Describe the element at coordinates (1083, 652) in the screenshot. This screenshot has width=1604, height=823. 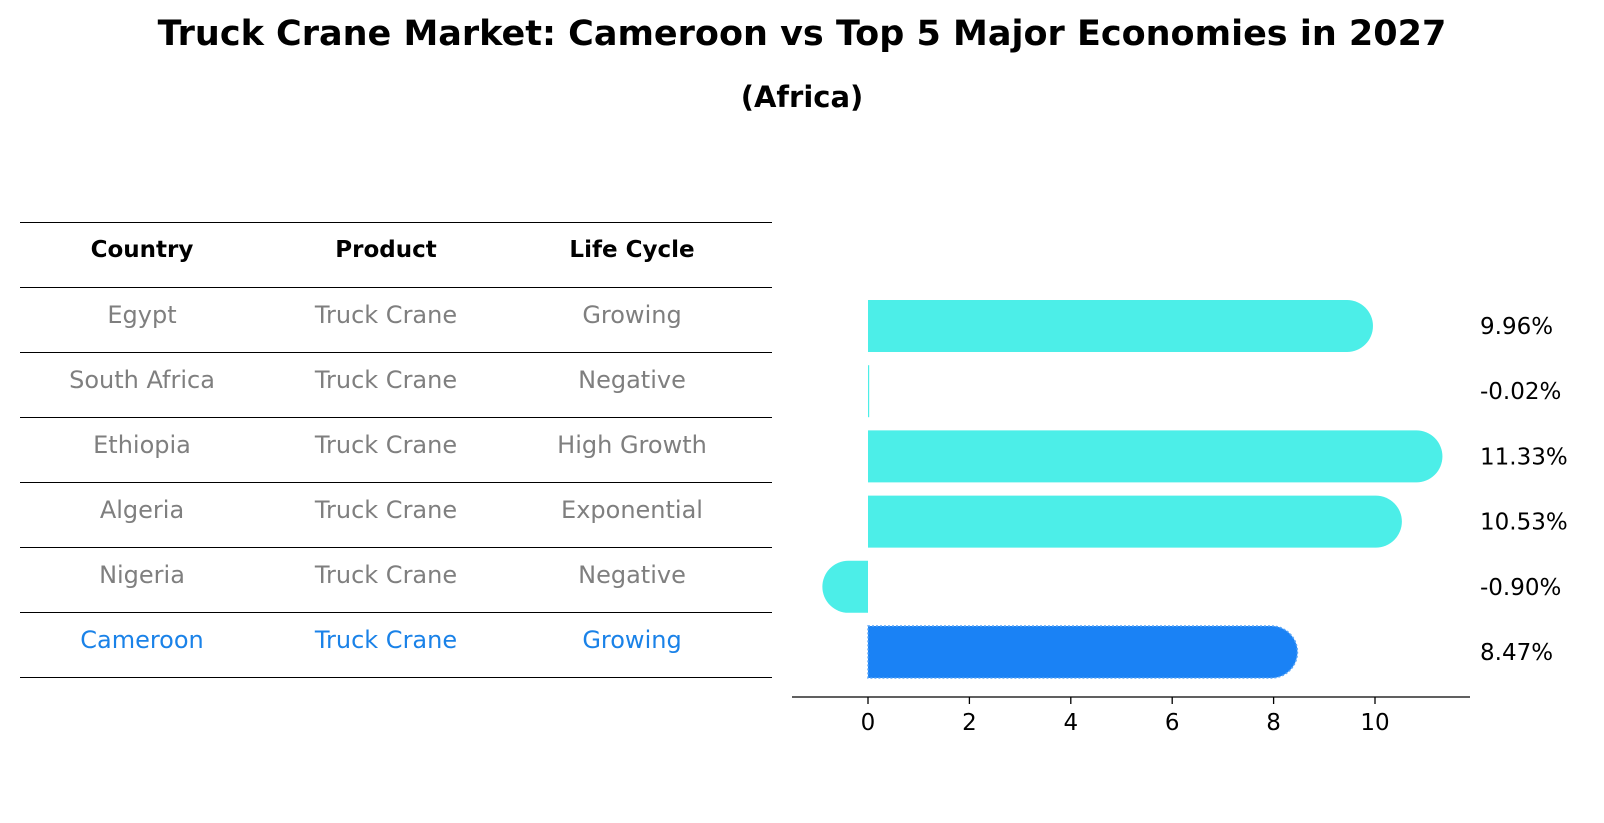
I see `bar-cameroon` at that location.